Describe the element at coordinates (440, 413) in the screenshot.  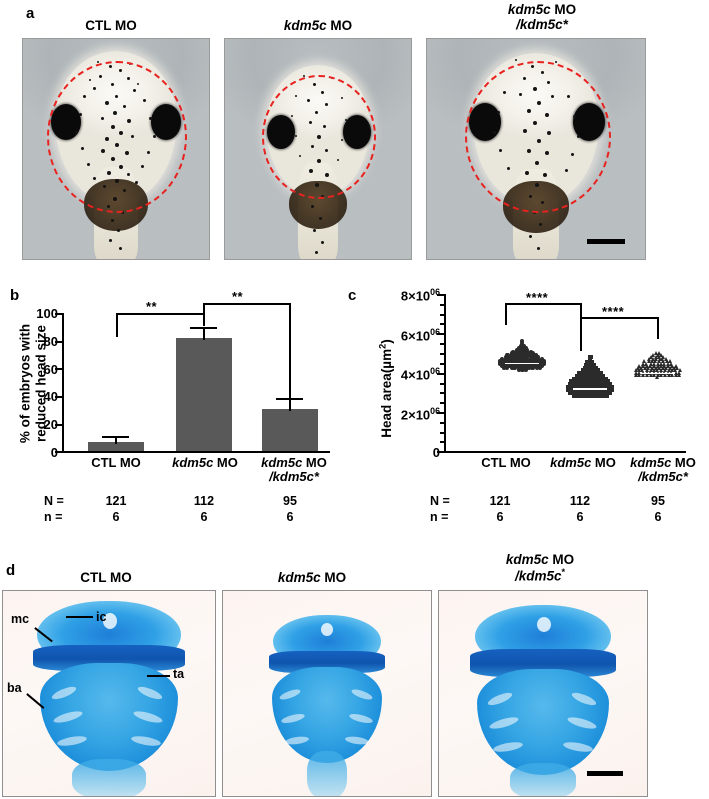
I see `panel-c-tick-2e6` at that location.